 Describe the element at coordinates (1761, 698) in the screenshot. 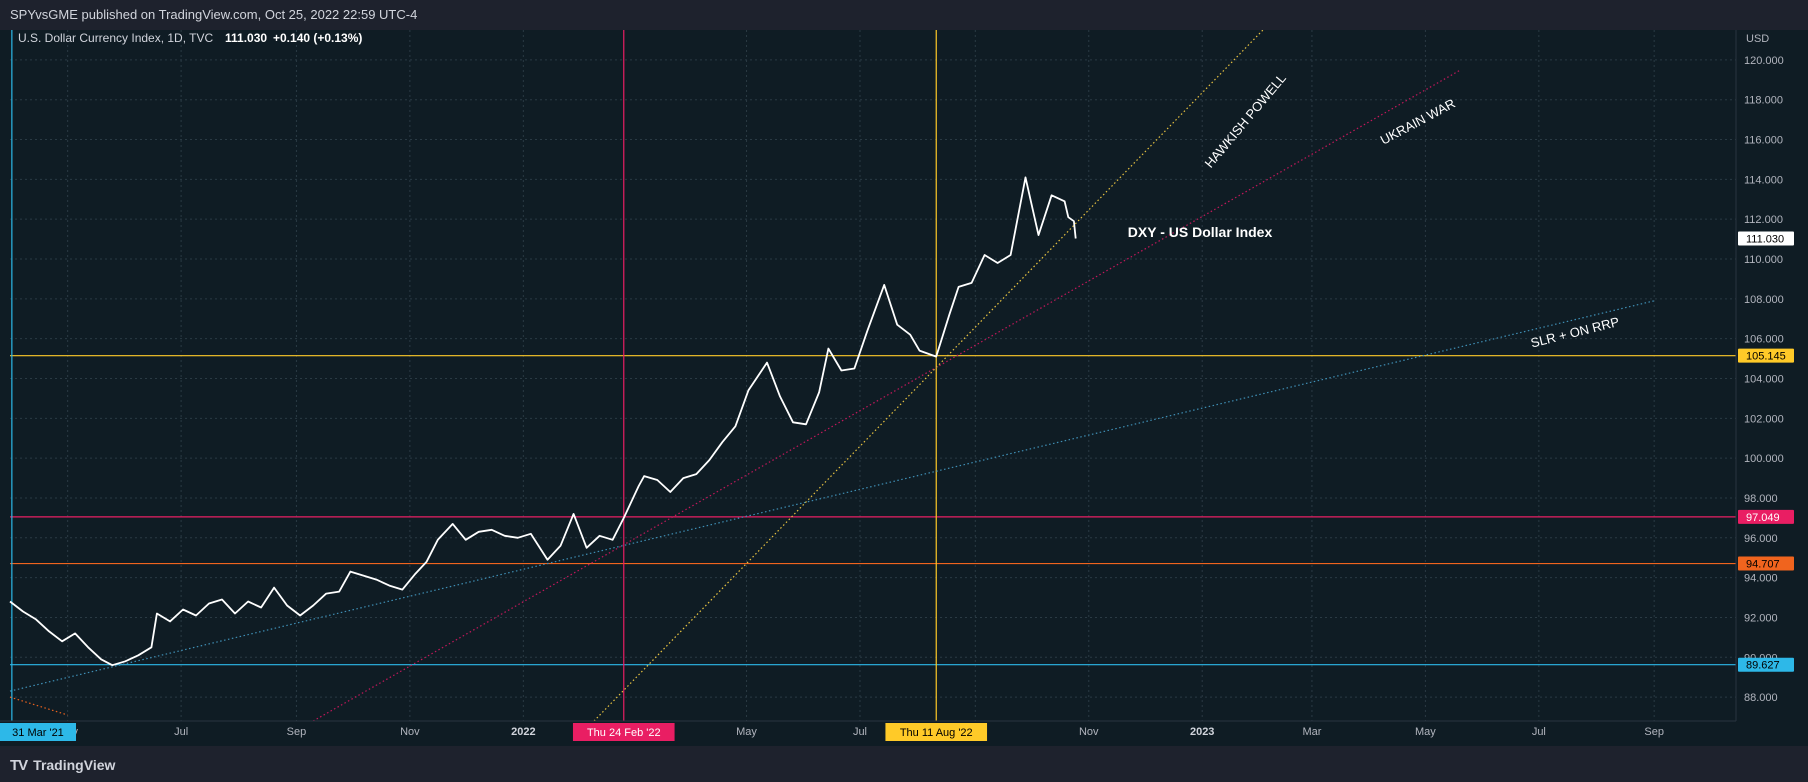

I see `y-tick-label: 88.000` at that location.